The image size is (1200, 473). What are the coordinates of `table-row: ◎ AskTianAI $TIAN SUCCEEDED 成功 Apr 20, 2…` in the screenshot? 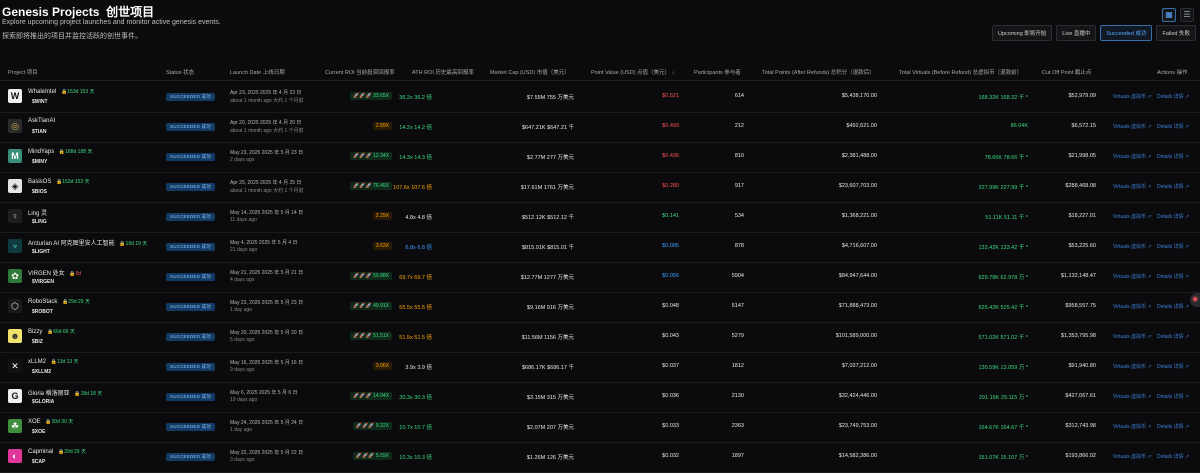 It's located at (600, 127).